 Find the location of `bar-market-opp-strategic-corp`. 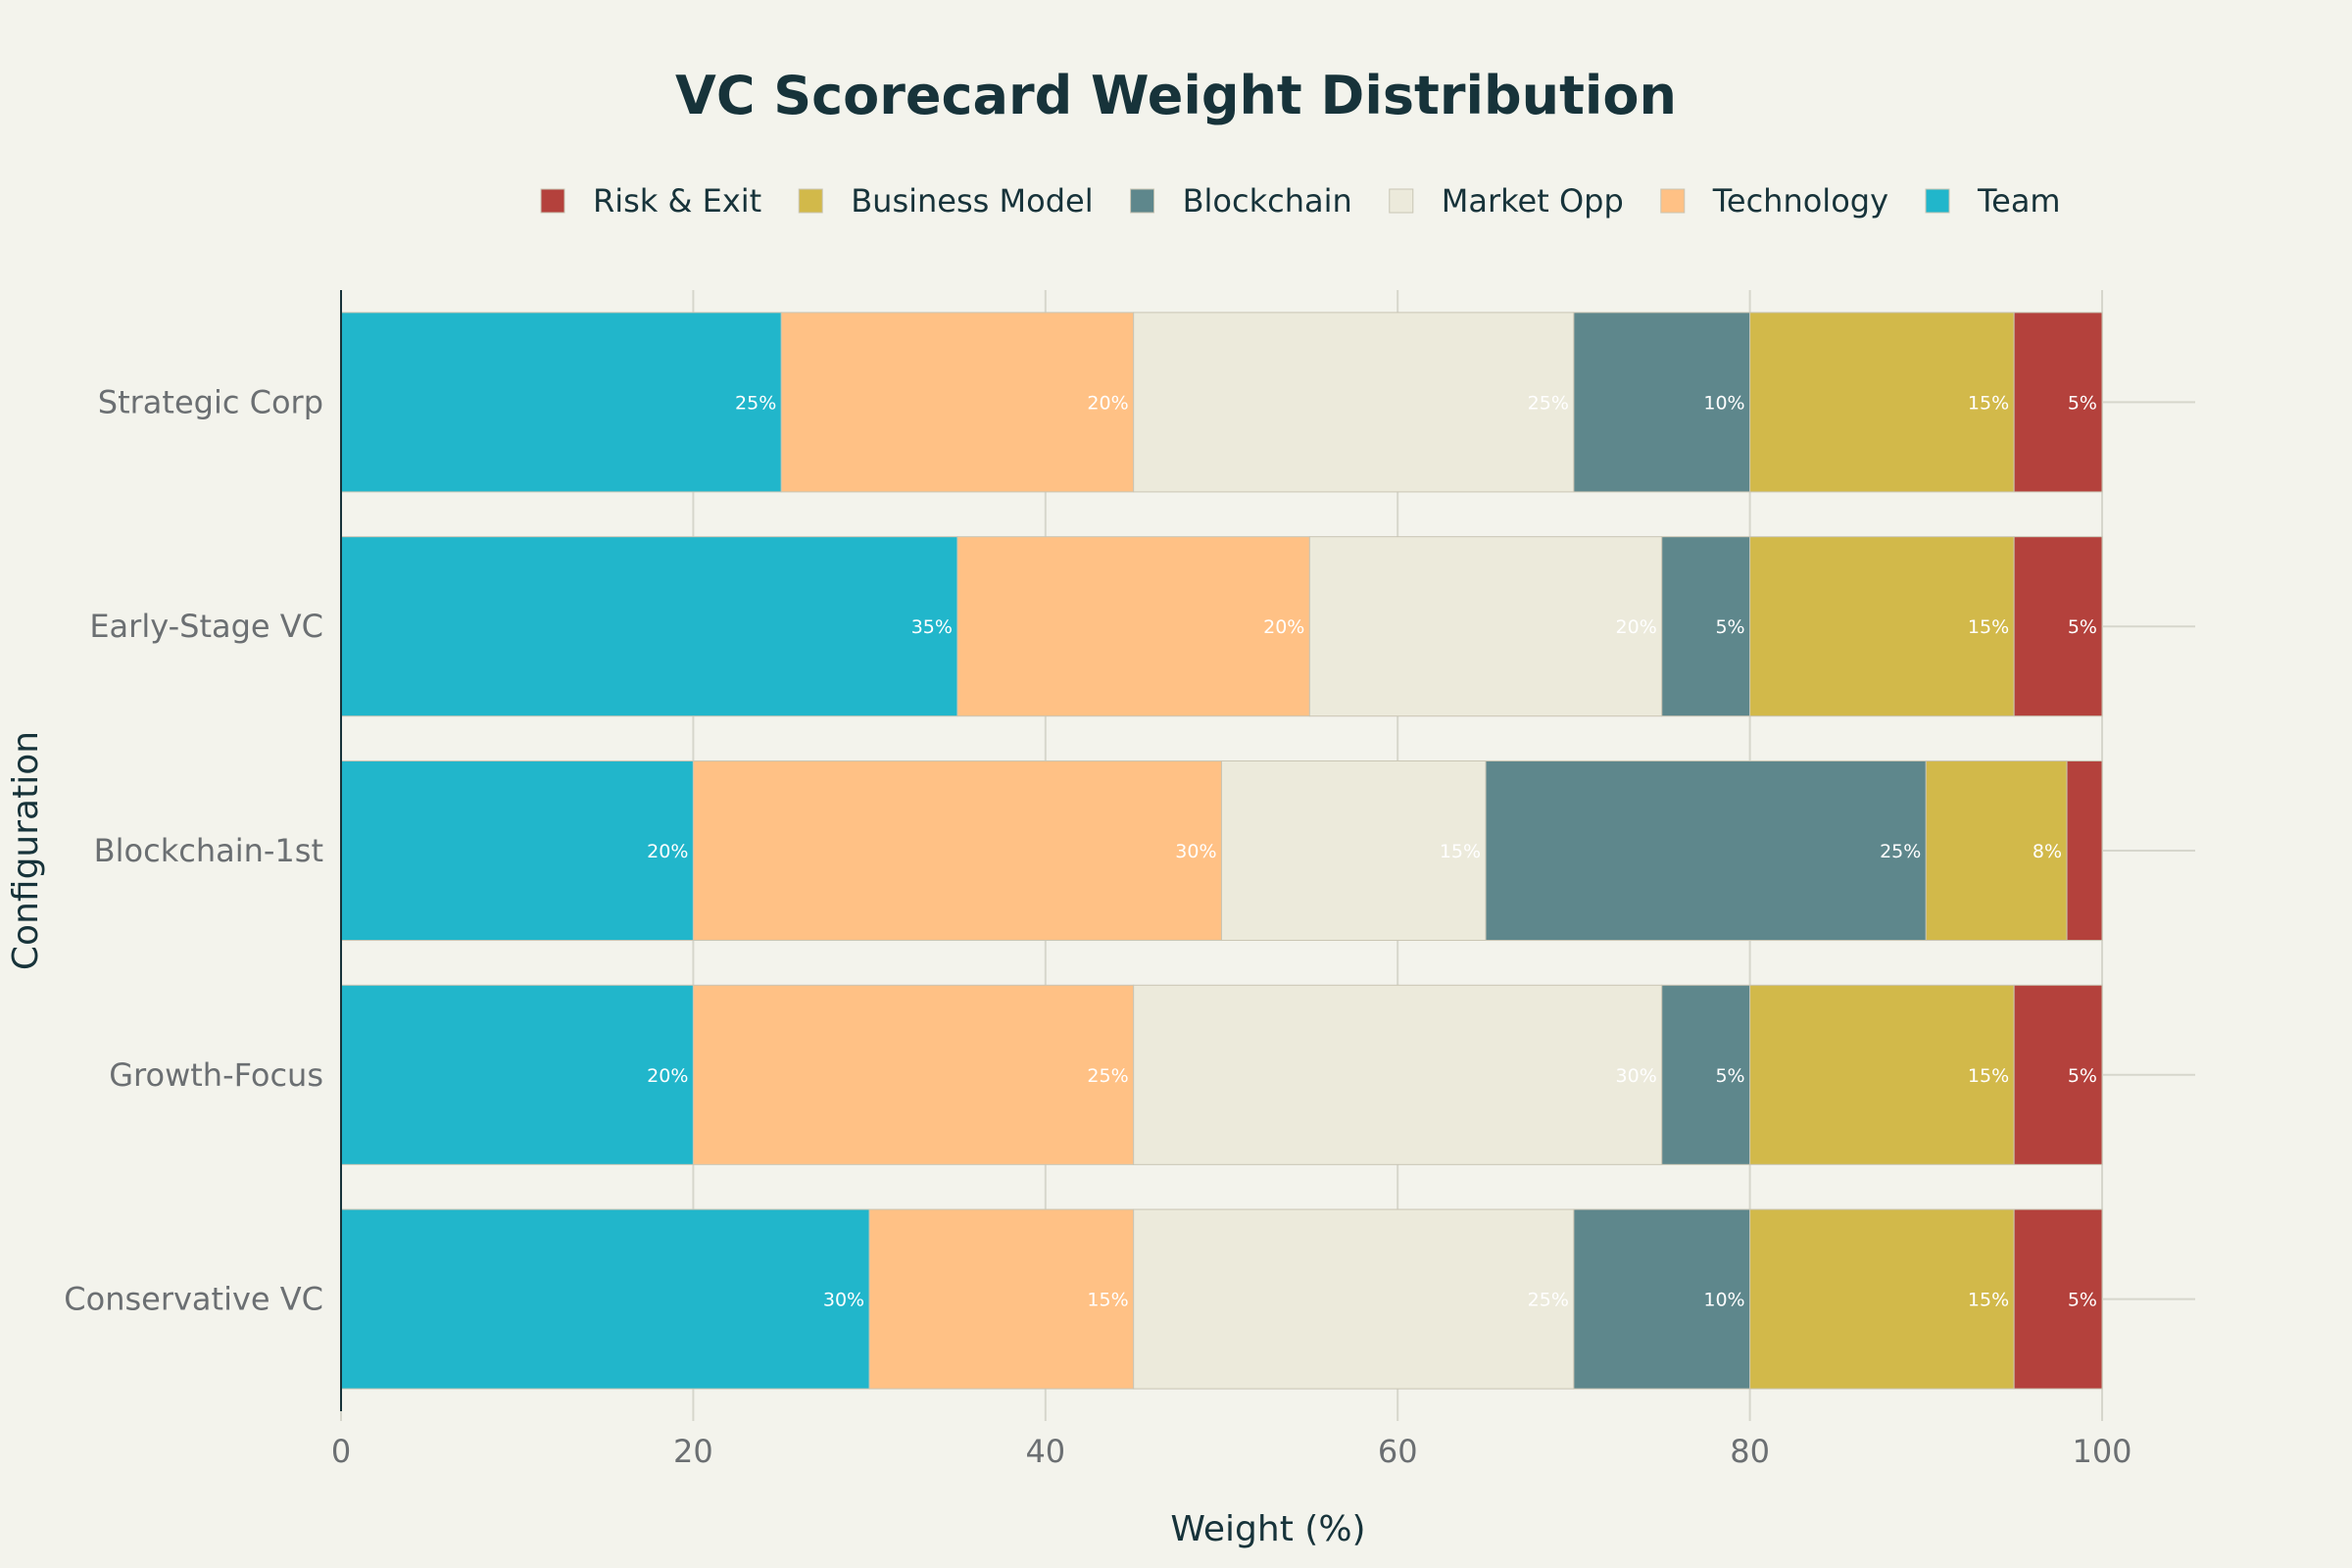

bar-market-opp-strategic-corp is located at coordinates (1354, 402).